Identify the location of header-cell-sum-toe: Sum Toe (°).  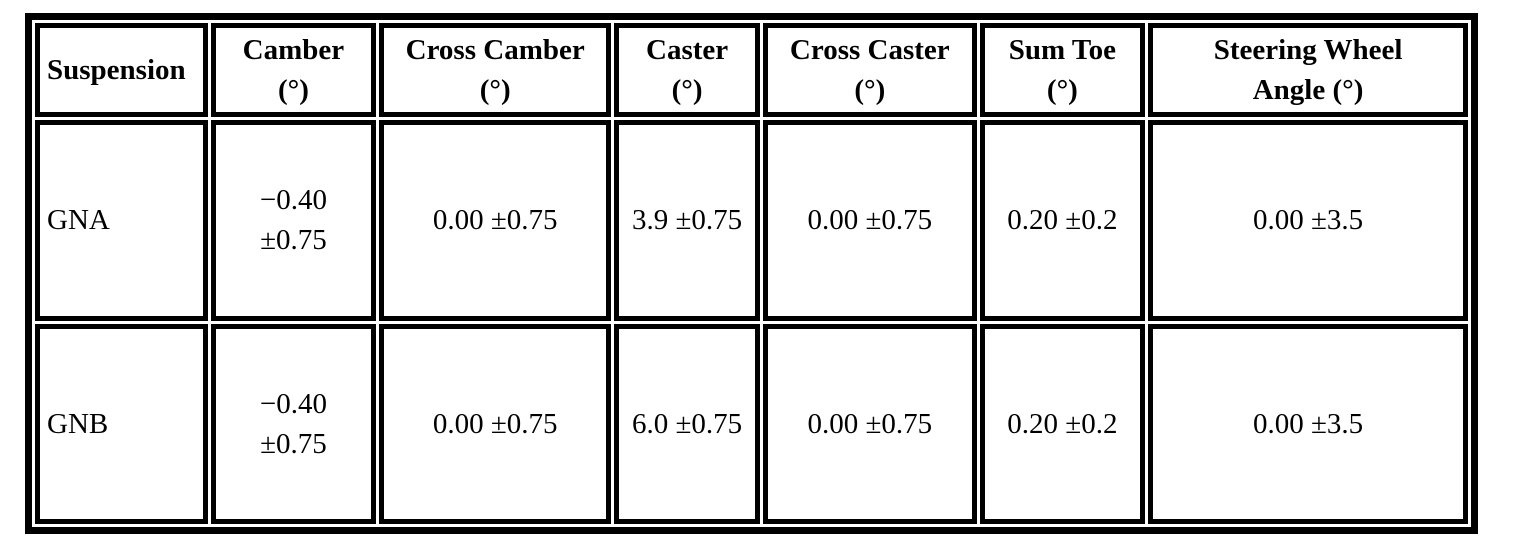
(1062, 70).